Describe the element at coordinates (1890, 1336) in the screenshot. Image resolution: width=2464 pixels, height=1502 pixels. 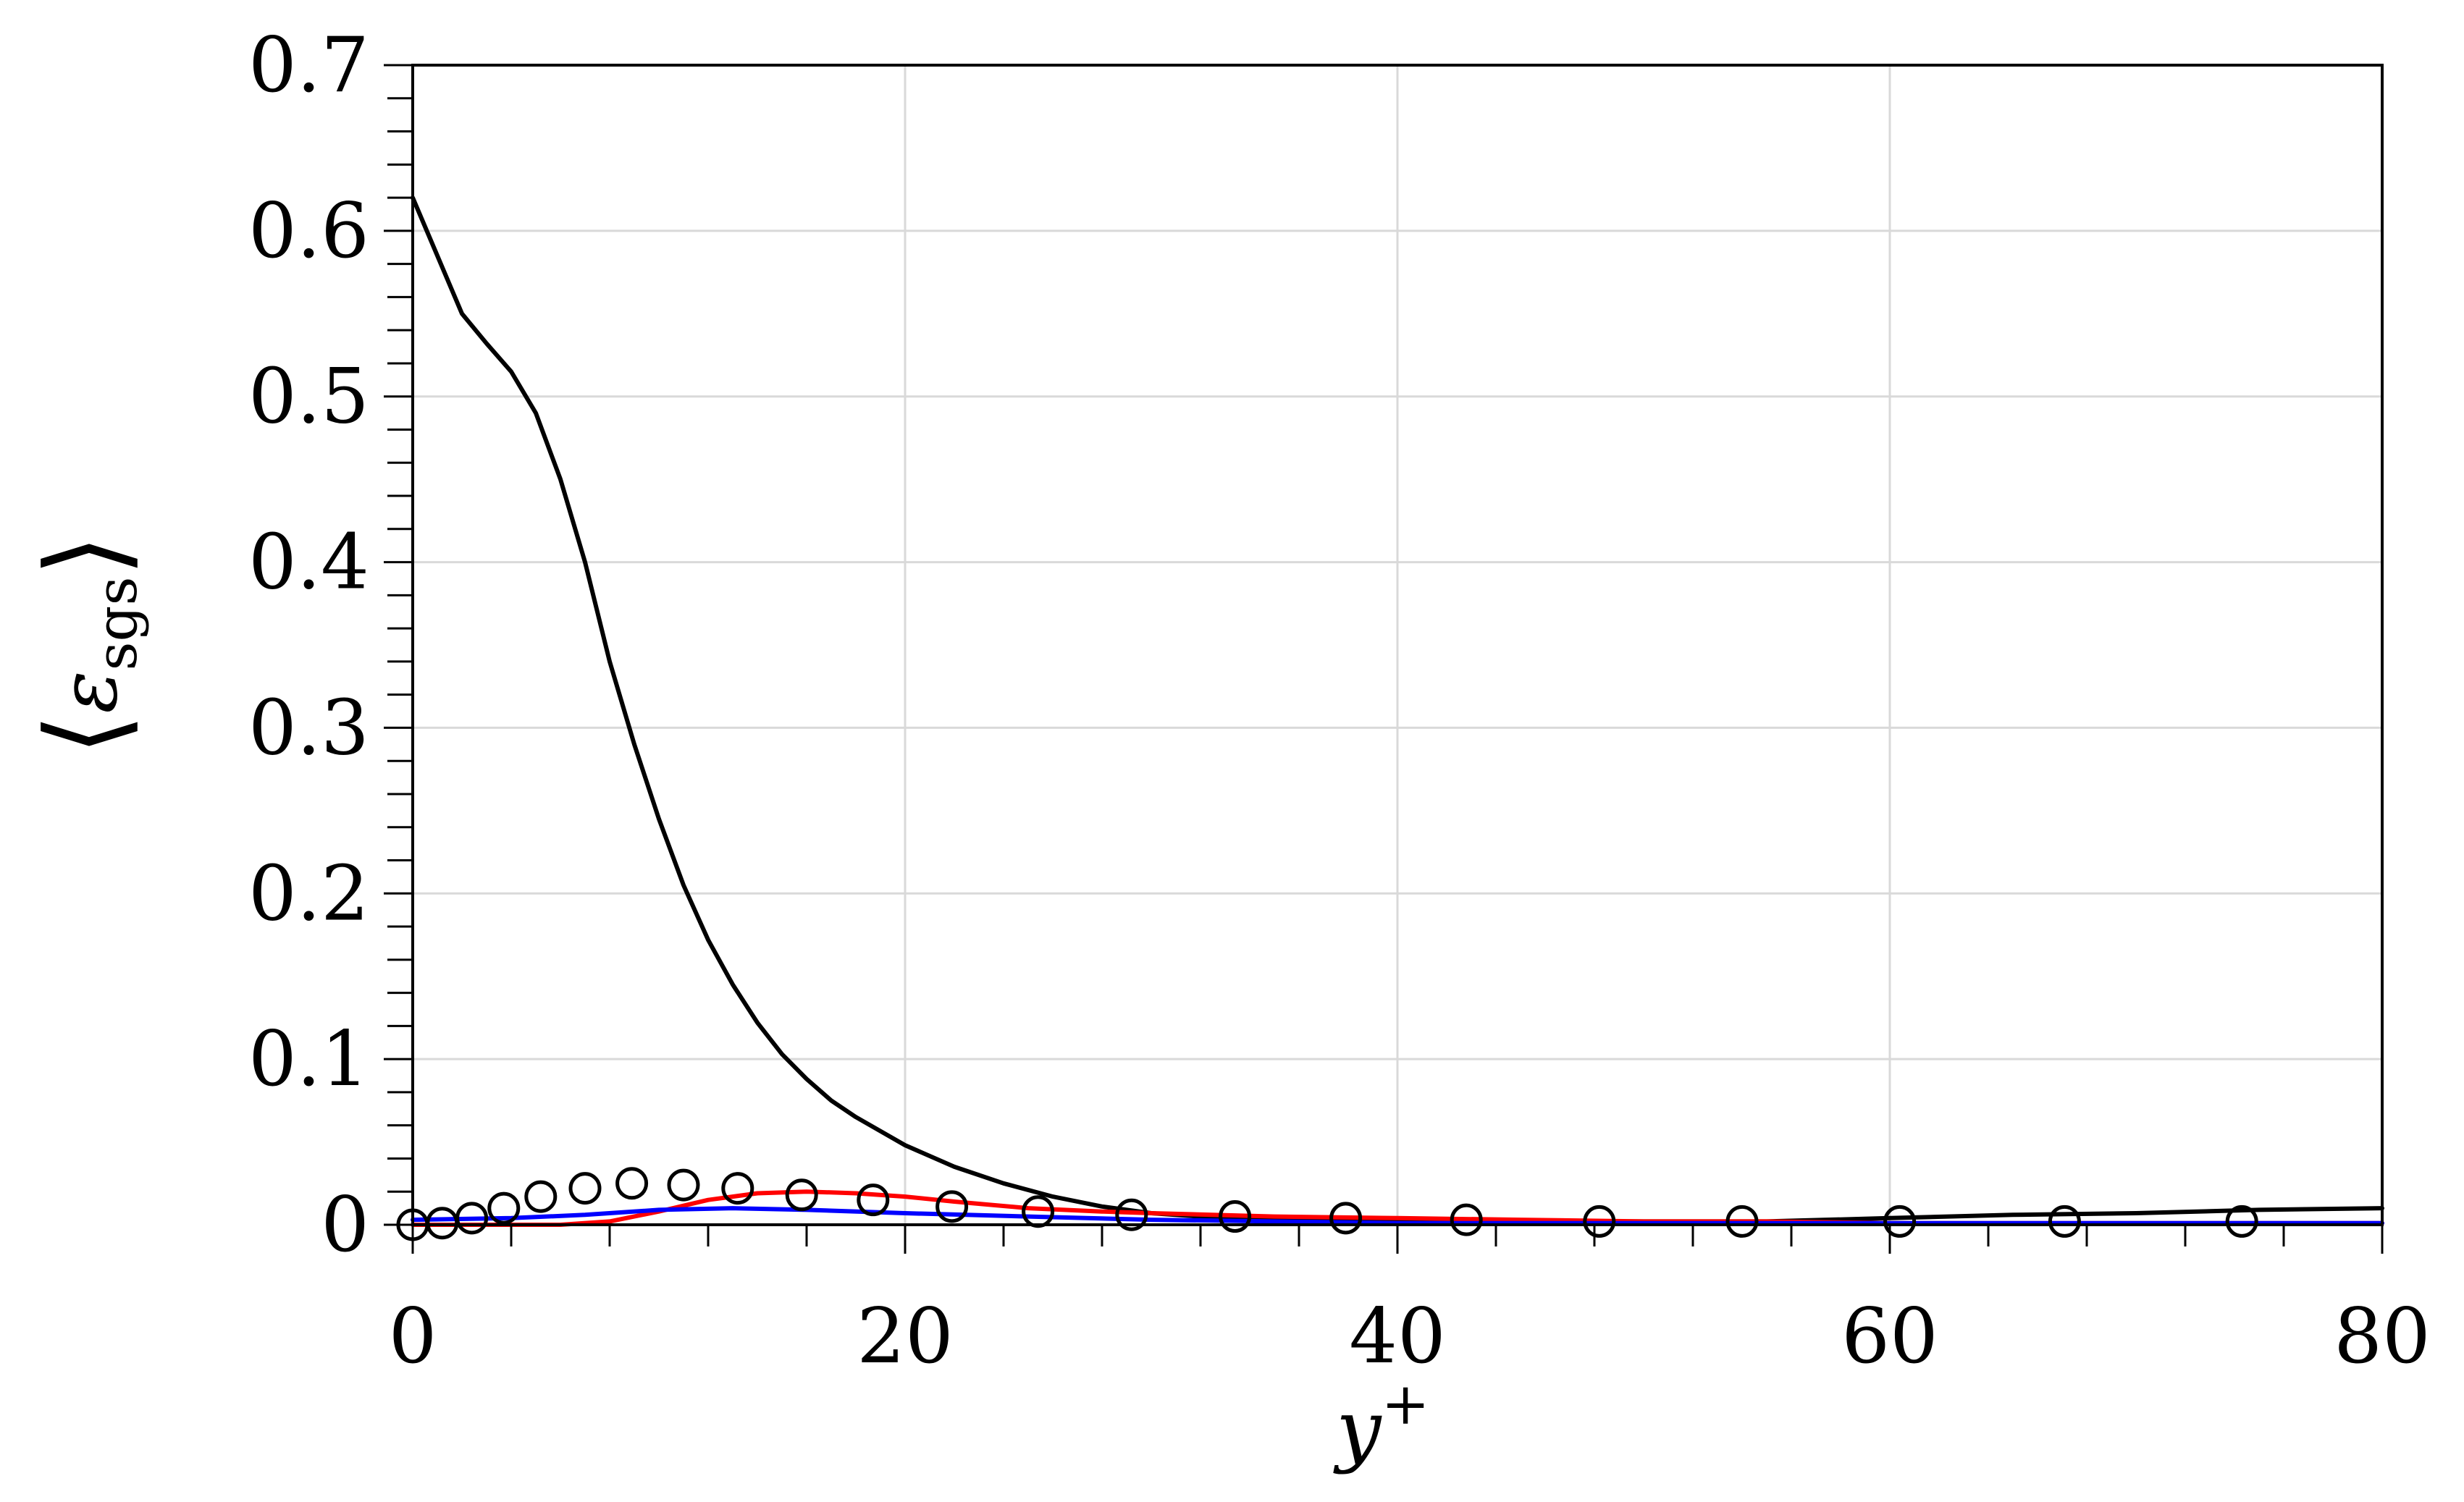
I see `x-tick-label: 60` at that location.